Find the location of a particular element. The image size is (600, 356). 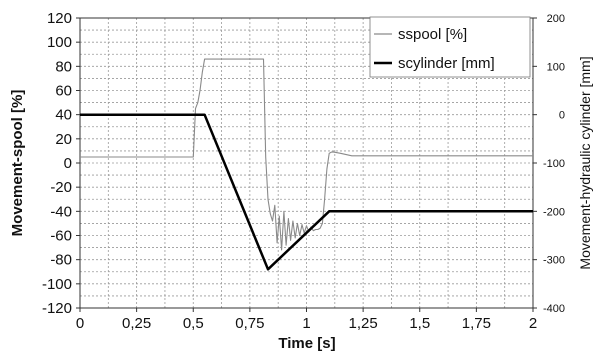

legend-box is located at coordinates (450, 47).